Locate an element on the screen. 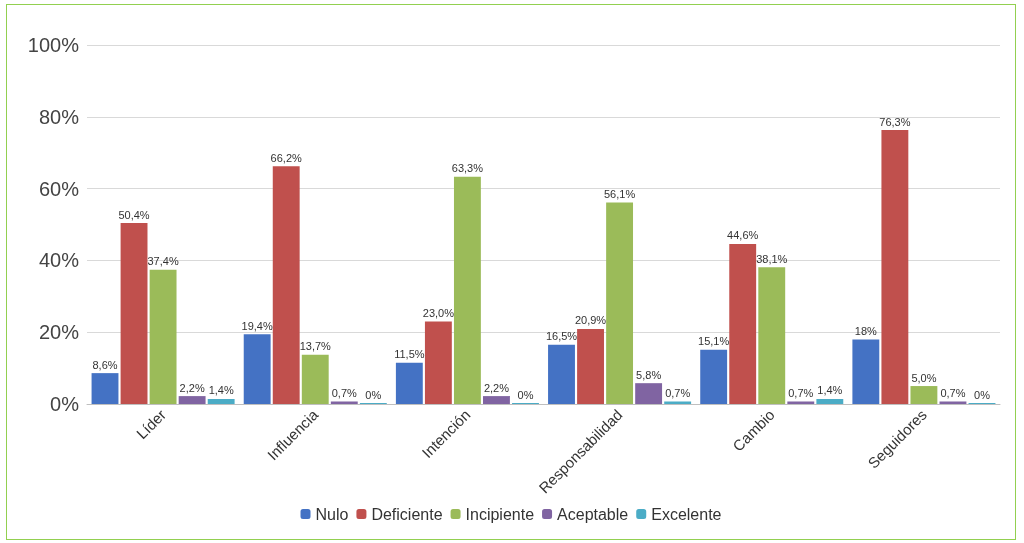  data-label: 50,4% is located at coordinates (134, 214).